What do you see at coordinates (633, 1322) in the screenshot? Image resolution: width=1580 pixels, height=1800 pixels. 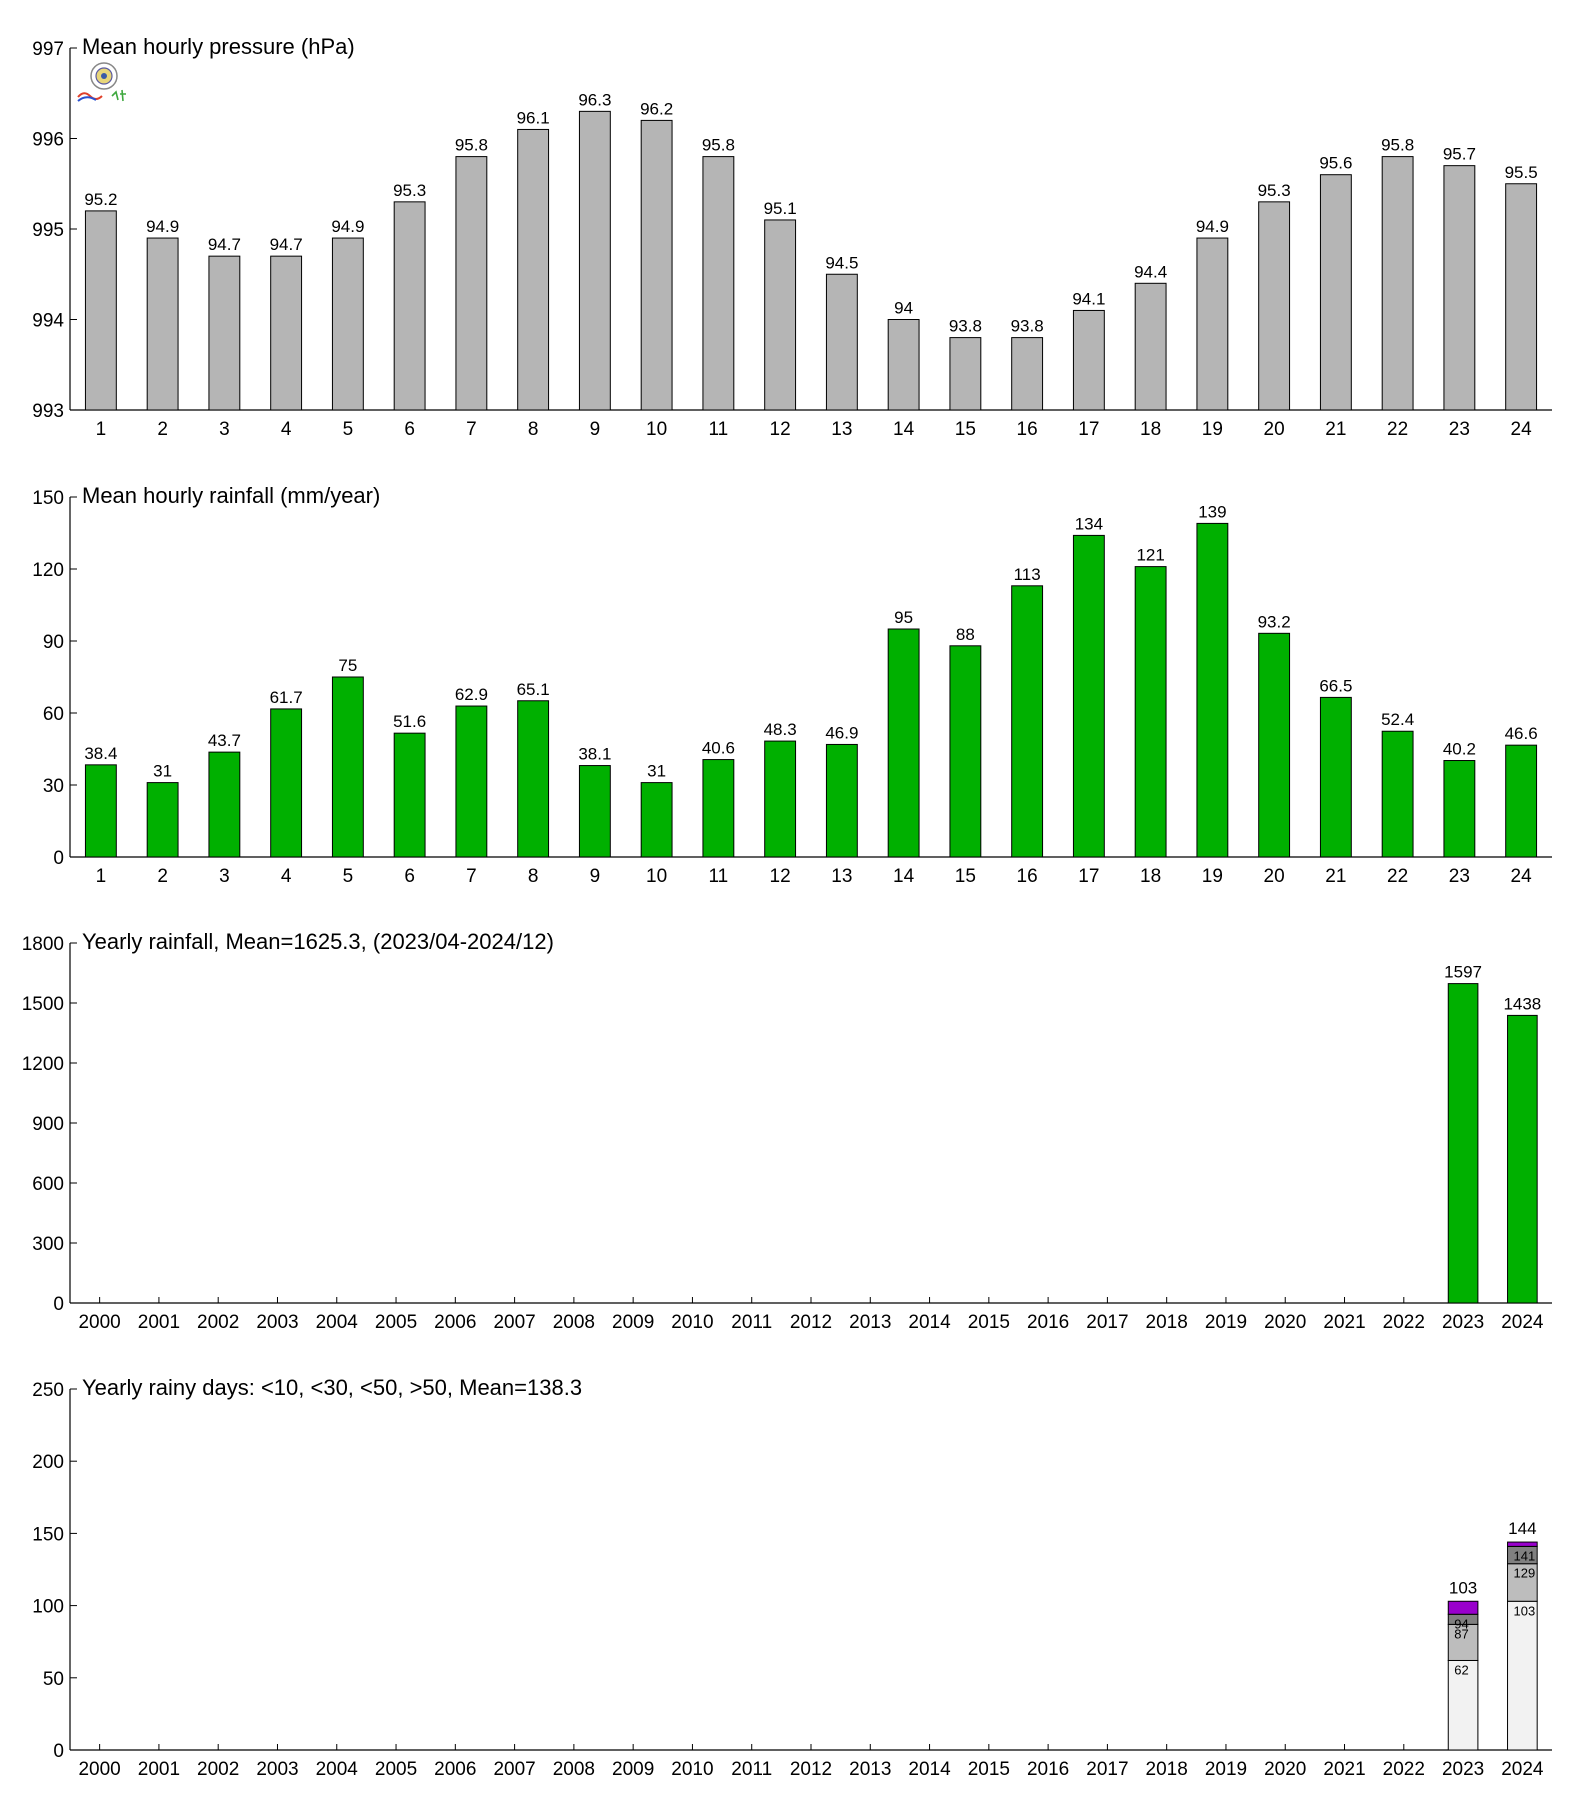 I see `x-tick-label-3: 2009` at bounding box center [633, 1322].